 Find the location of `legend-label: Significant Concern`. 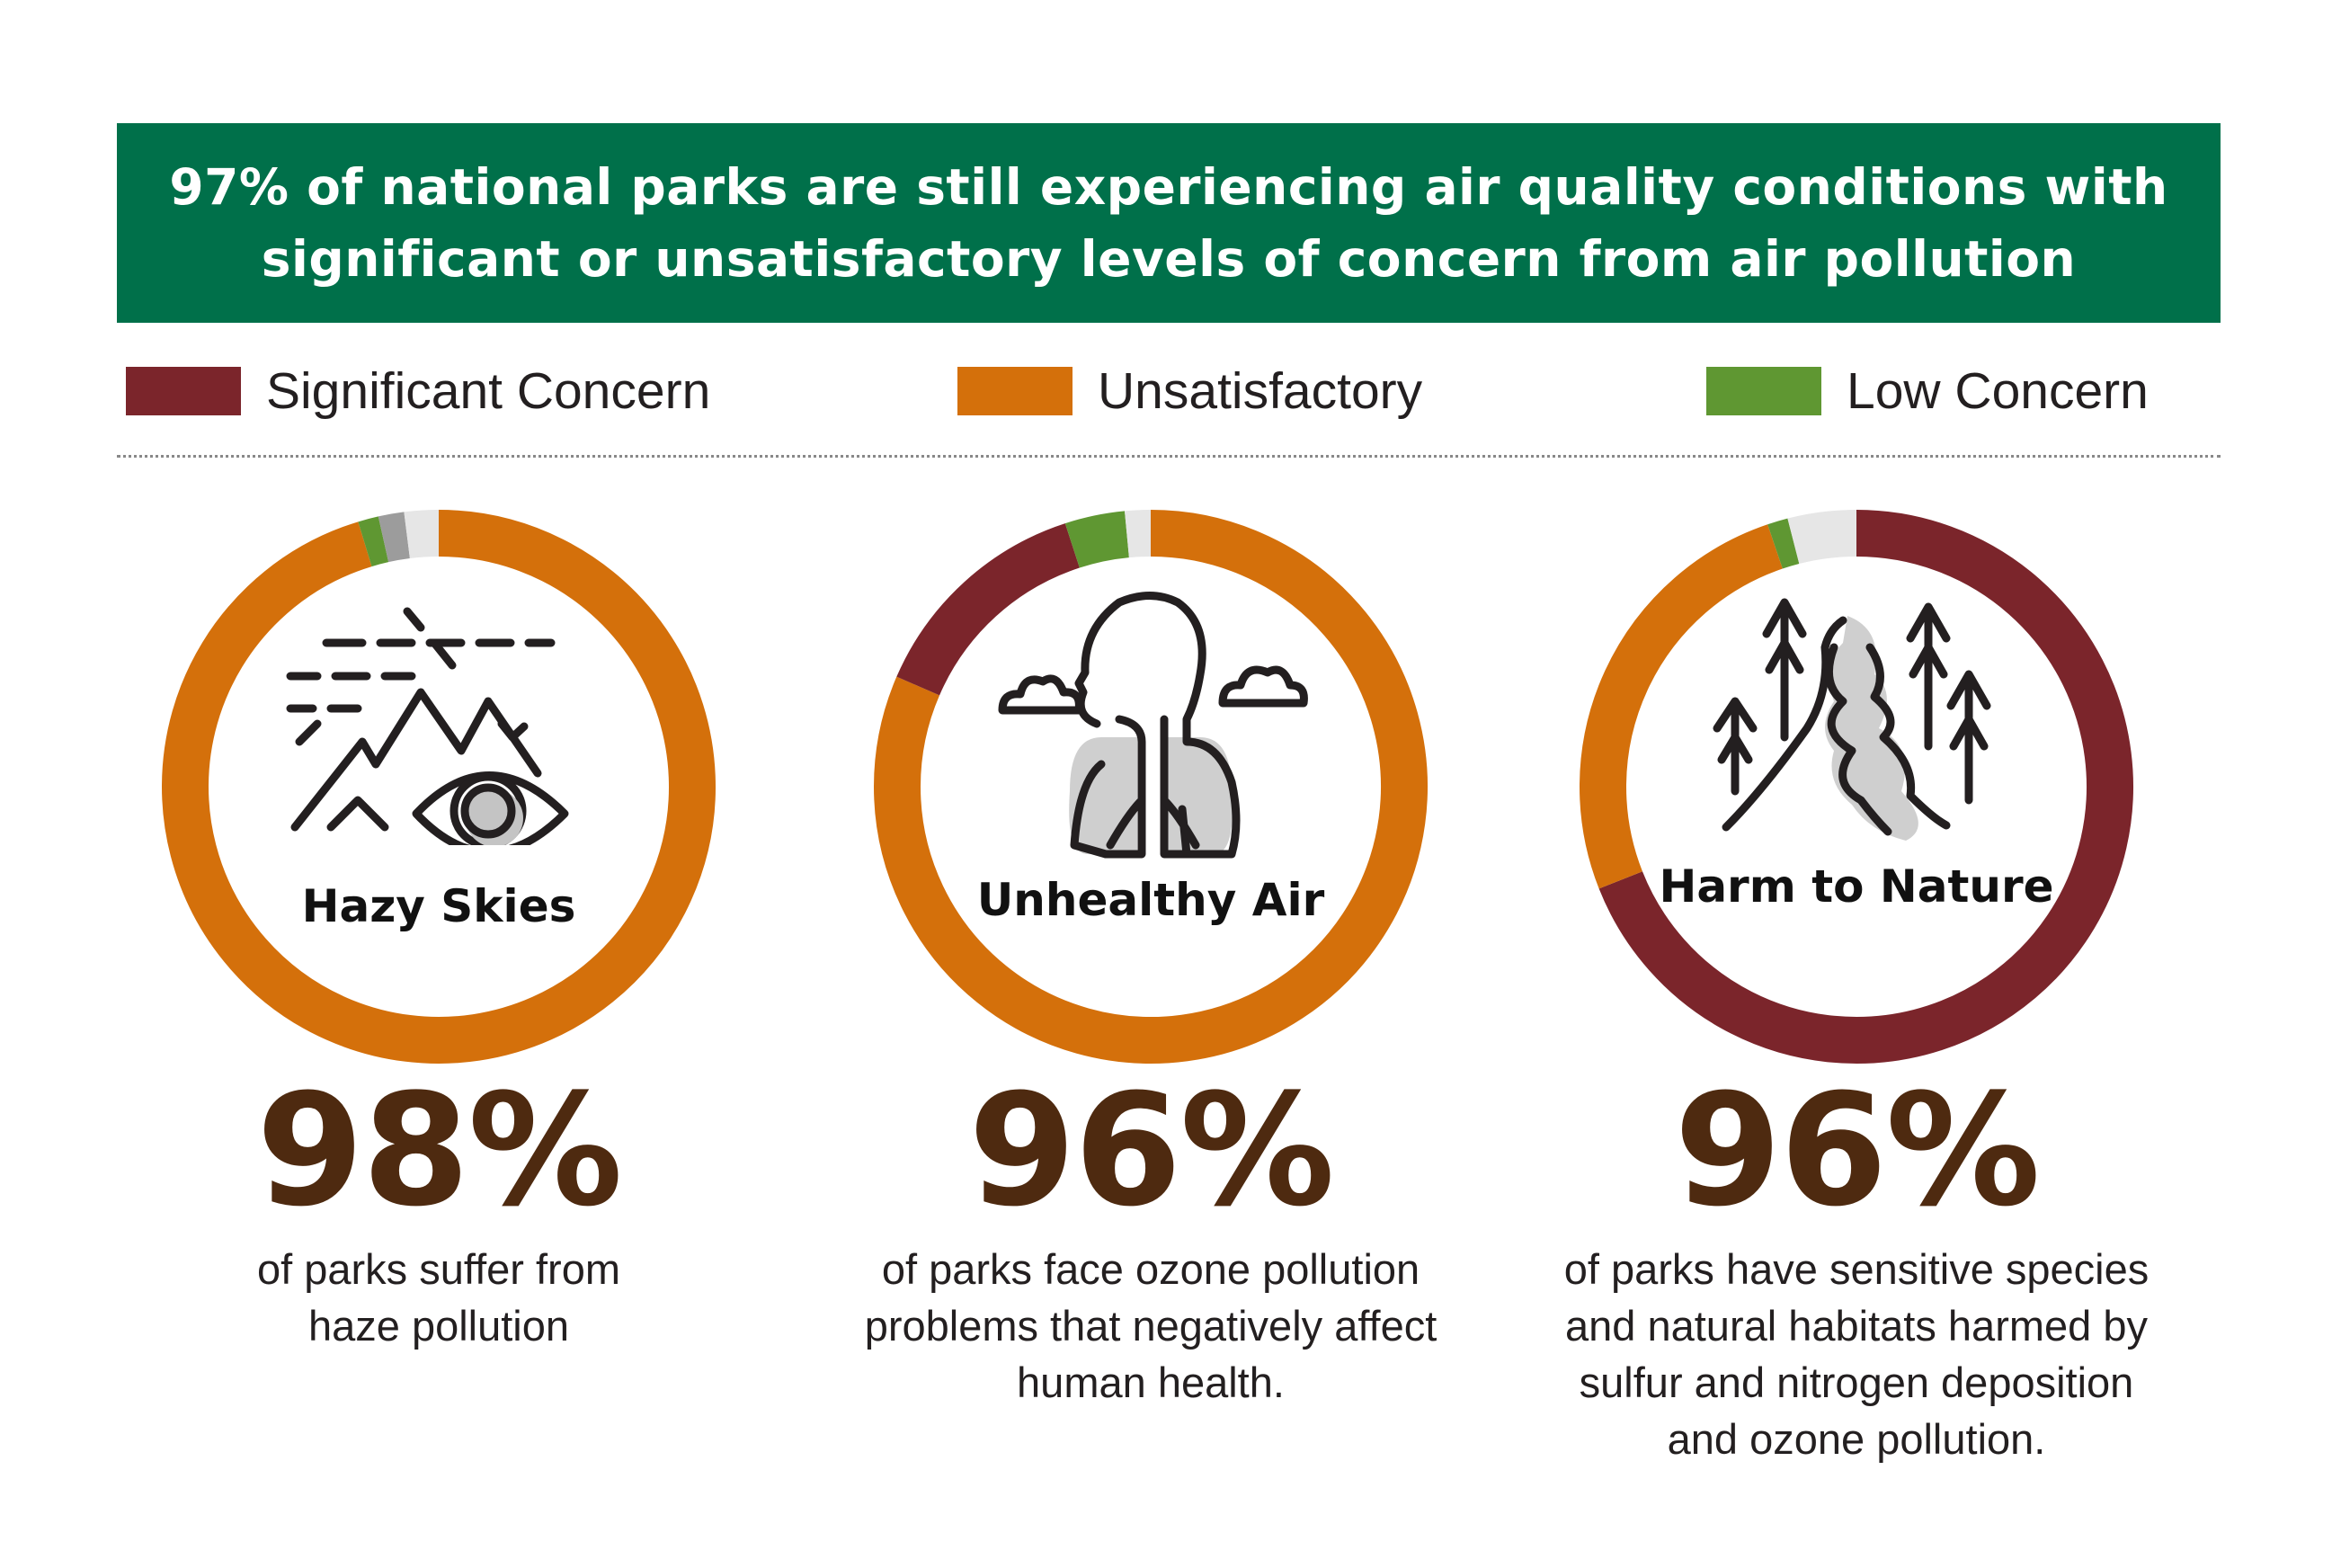

legend-label: Significant Concern is located at coordinates (488, 391).